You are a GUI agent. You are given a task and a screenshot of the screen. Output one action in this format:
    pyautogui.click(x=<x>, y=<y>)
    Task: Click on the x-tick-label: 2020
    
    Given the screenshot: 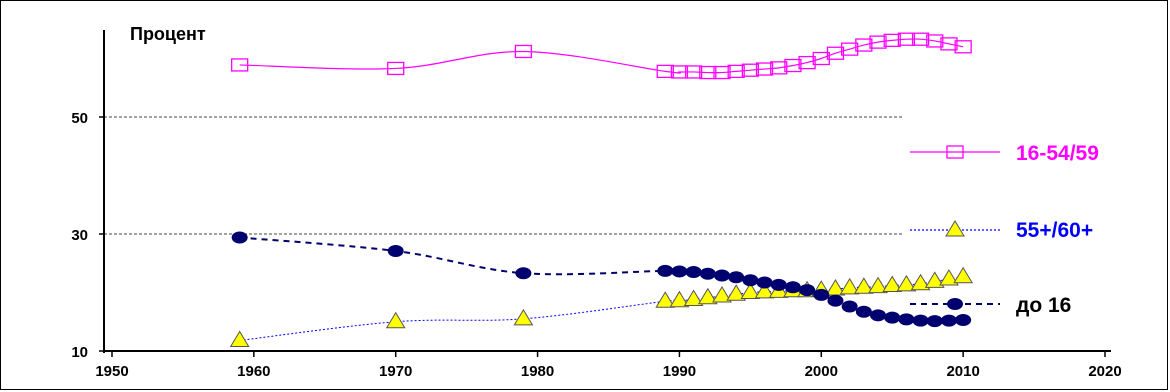 What is the action you would take?
    pyautogui.click(x=1104, y=371)
    